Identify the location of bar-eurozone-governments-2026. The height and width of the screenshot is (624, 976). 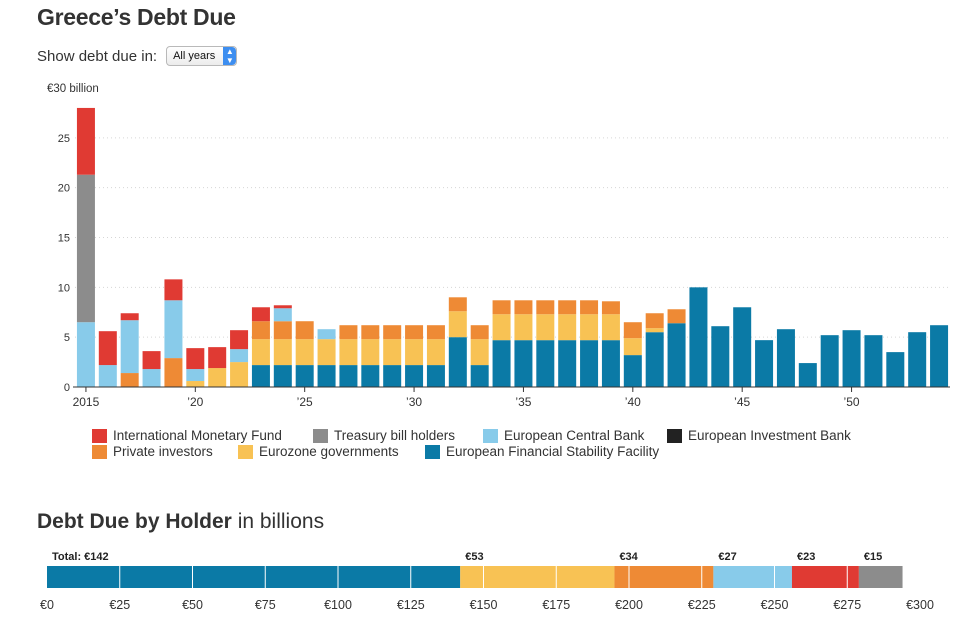
(326, 352).